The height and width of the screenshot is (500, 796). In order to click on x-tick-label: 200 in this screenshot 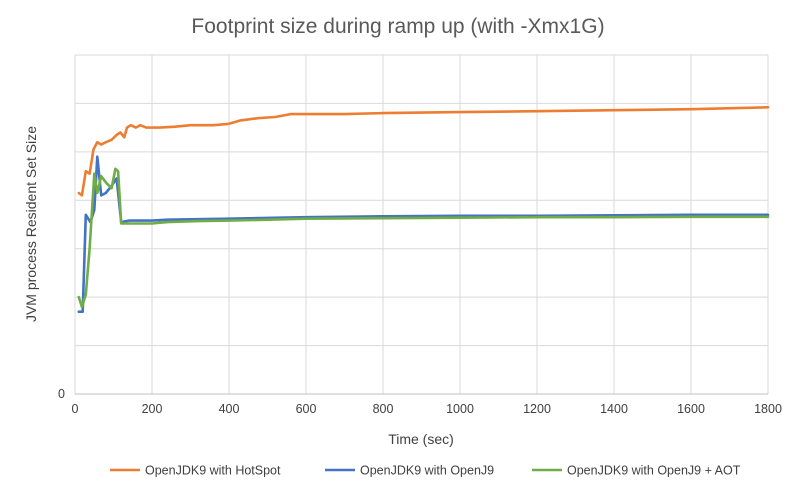, I will do `click(152, 409)`.